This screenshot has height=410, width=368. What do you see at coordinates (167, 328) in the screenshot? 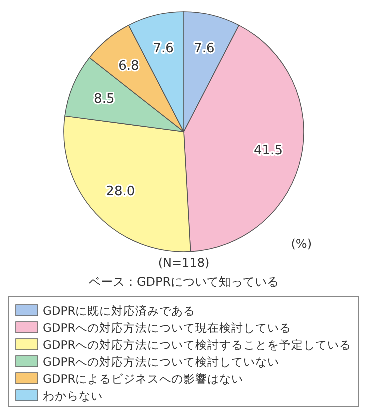
I see `legend-label: GDPRへの対応方法について現在検討している` at bounding box center [167, 328].